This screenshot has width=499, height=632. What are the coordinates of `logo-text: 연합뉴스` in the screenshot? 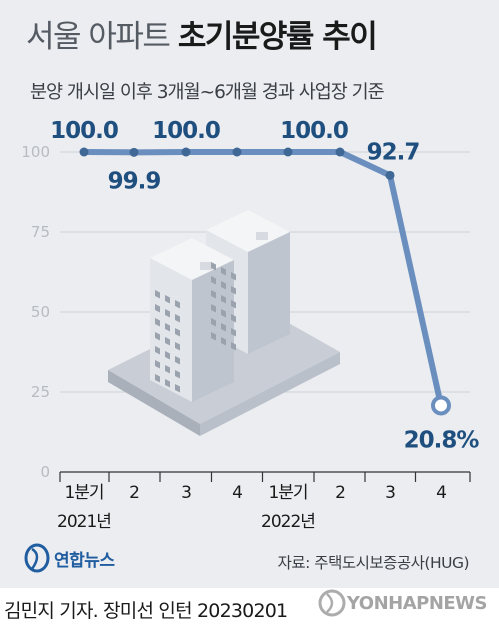 It's located at (84, 560).